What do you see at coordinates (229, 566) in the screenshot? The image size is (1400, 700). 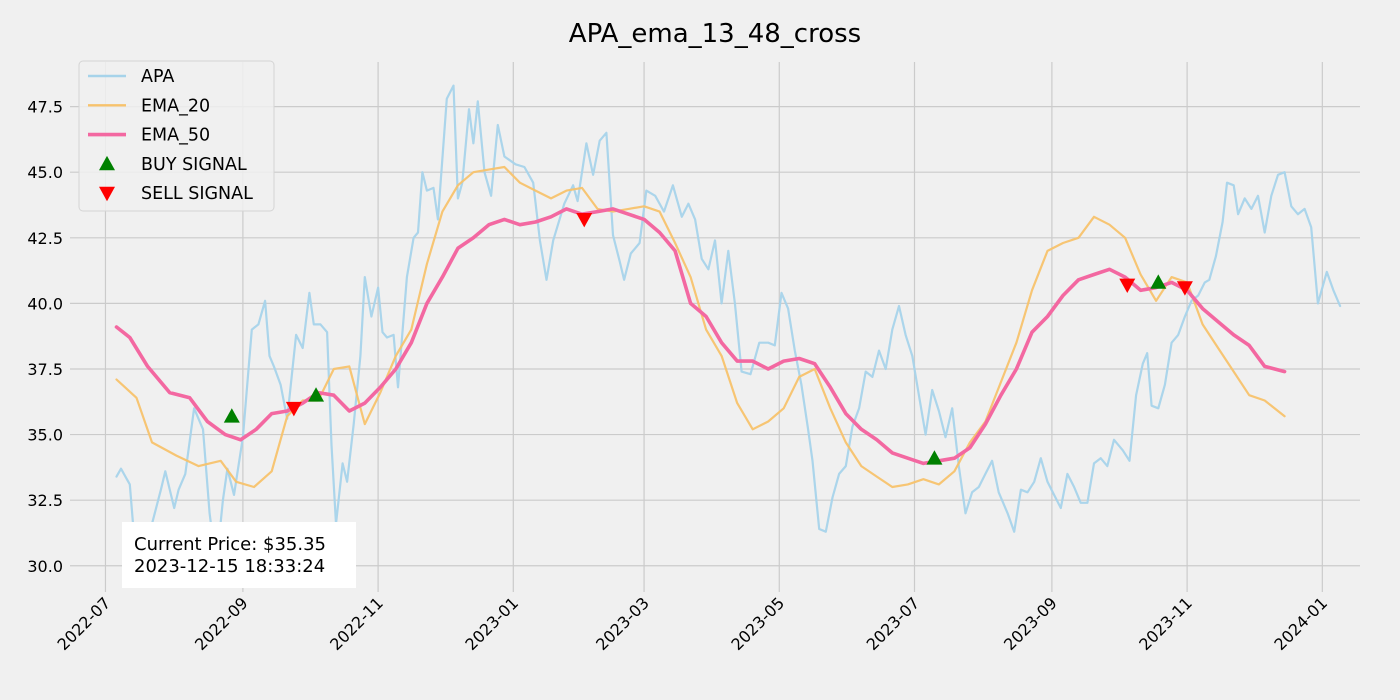 I see `timestamp-text: 2023-12-15 18:33:24` at bounding box center [229, 566].